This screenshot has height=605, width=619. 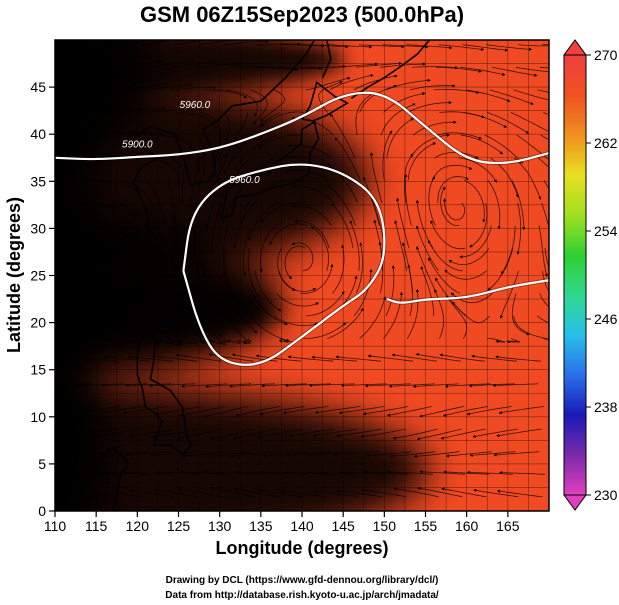 I want to click on x-tick-label: 125, so click(x=179, y=526).